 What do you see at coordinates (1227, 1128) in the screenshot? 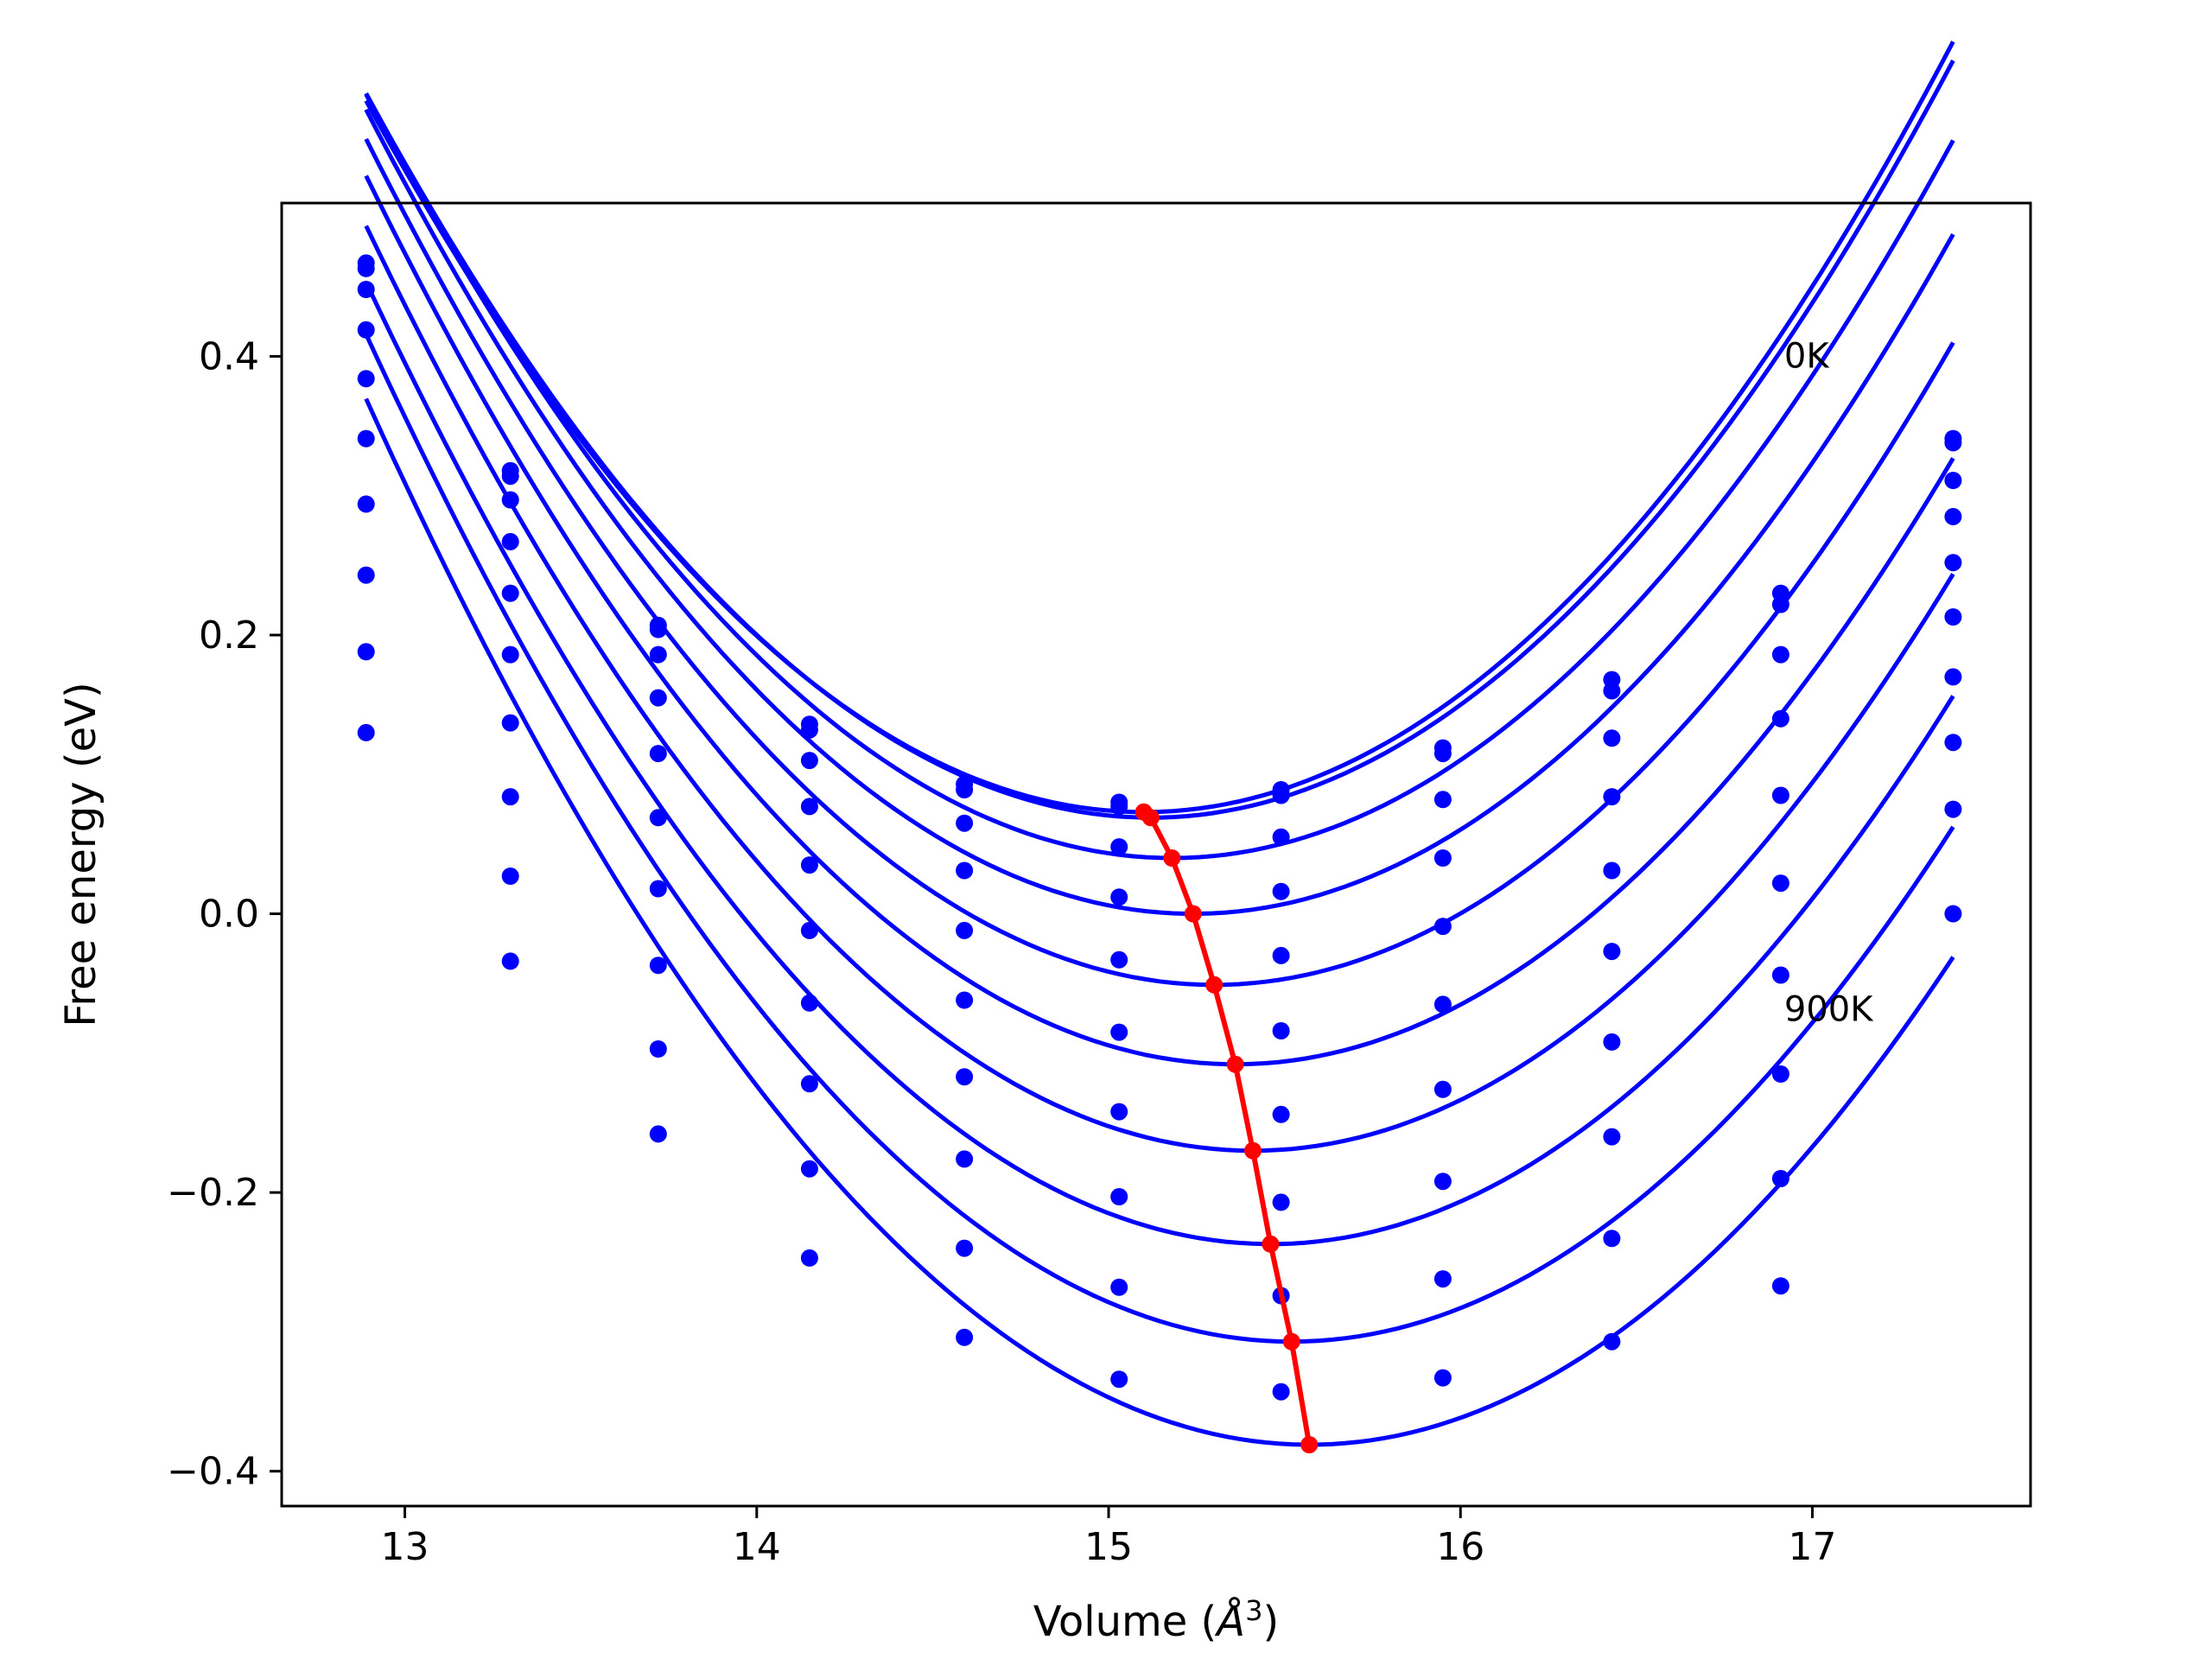
I see `minimum-line` at bounding box center [1227, 1128].